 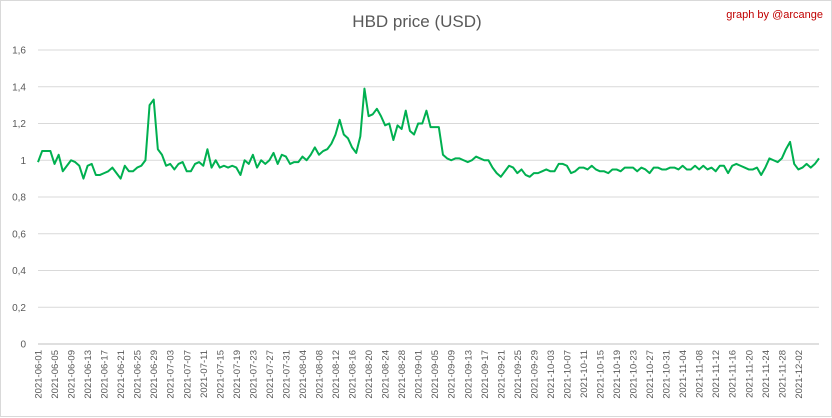 I want to click on x-tick-label: 2021-11-24, so click(x=766, y=374).